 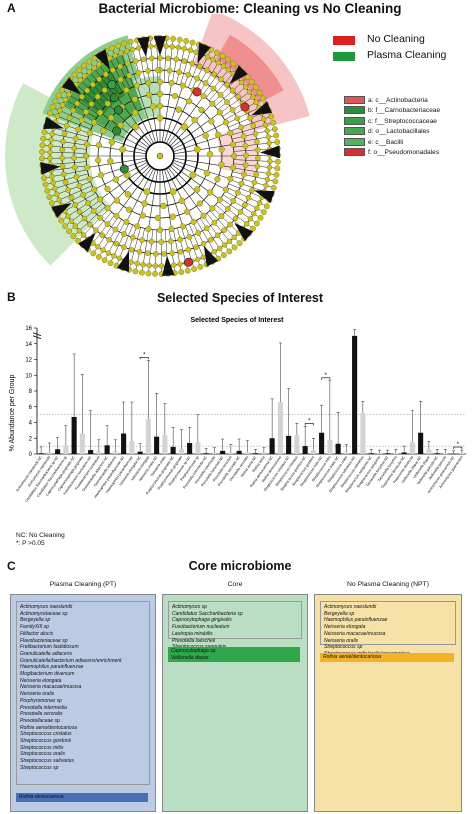 What do you see at coordinates (30, 543) in the screenshot?
I see `footnote-significance: *: P >0.05` at bounding box center [30, 543].